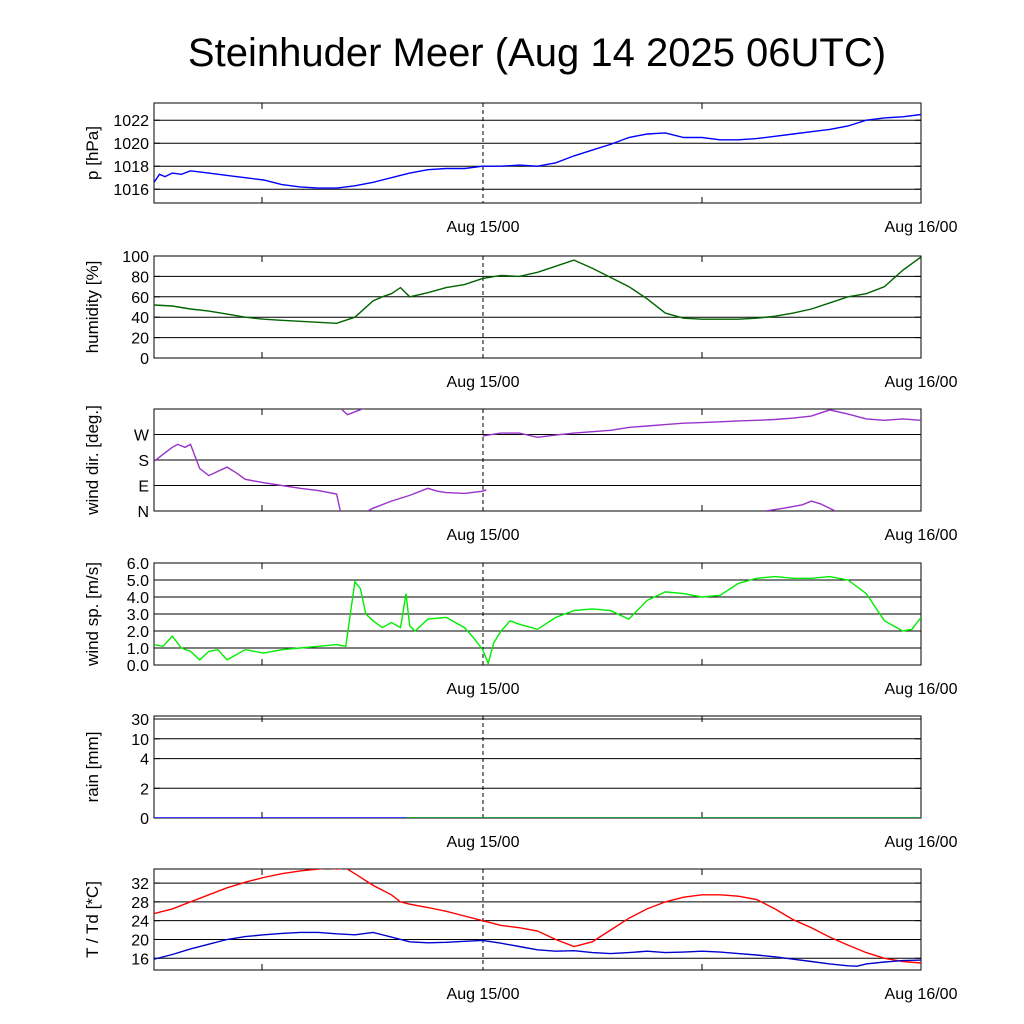 Image resolution: width=1024 pixels, height=1024 pixels. What do you see at coordinates (144, 789) in the screenshot?
I see `y-tick-label: 2` at bounding box center [144, 789].